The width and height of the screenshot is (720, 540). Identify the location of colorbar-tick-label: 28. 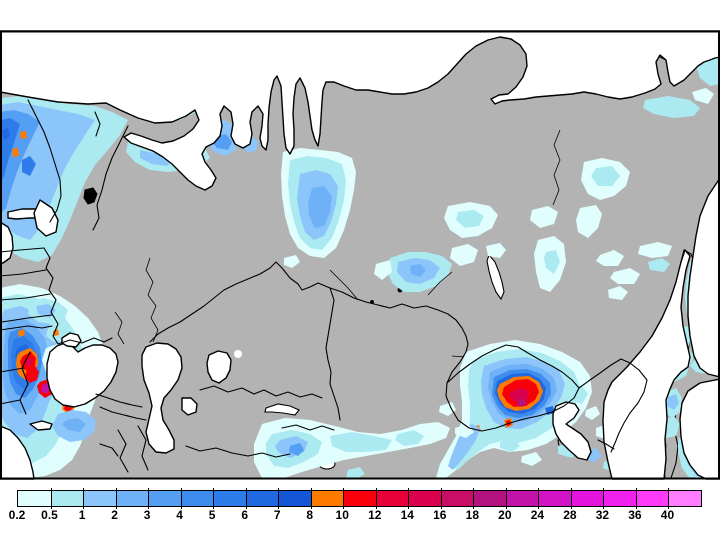
(570, 515).